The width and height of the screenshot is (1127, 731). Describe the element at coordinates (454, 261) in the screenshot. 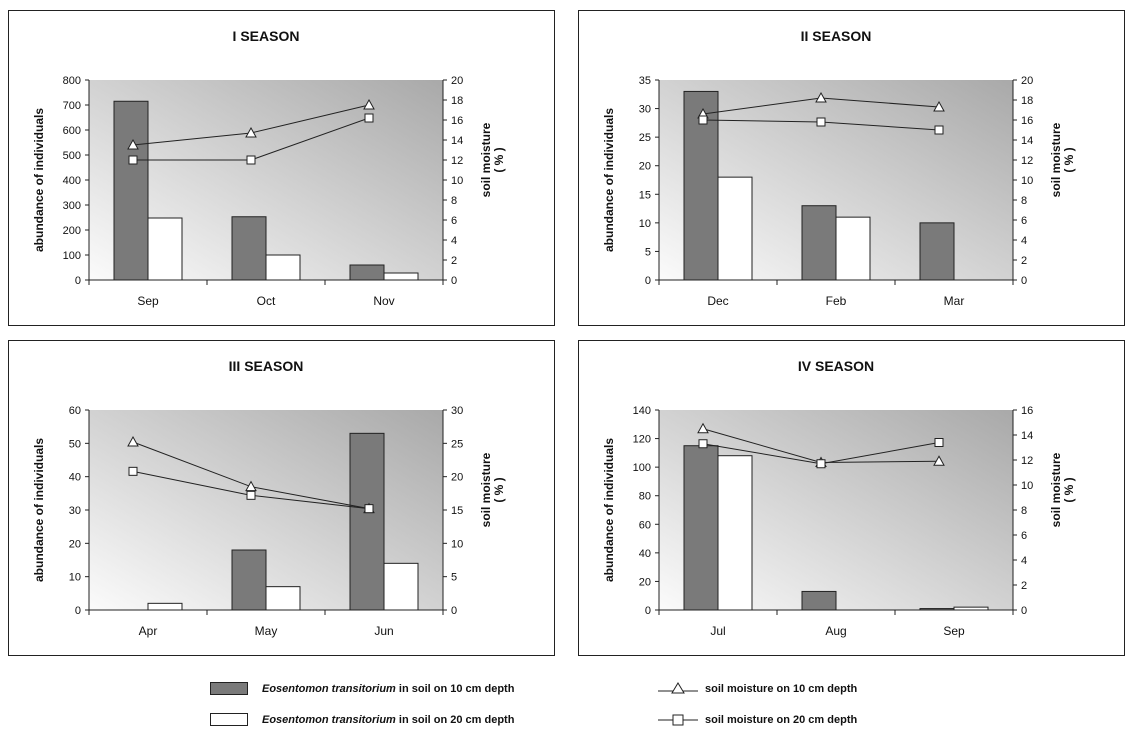

I see `y2-tick-label: 2` at that location.